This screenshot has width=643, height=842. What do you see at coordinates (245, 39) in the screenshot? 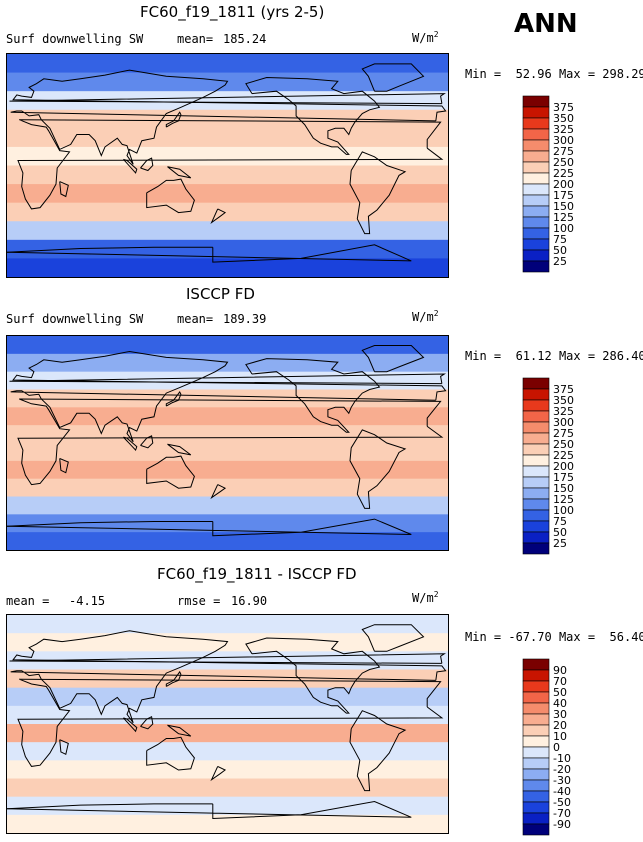
I see `panel1-mean-value: 185.24` at bounding box center [245, 39].